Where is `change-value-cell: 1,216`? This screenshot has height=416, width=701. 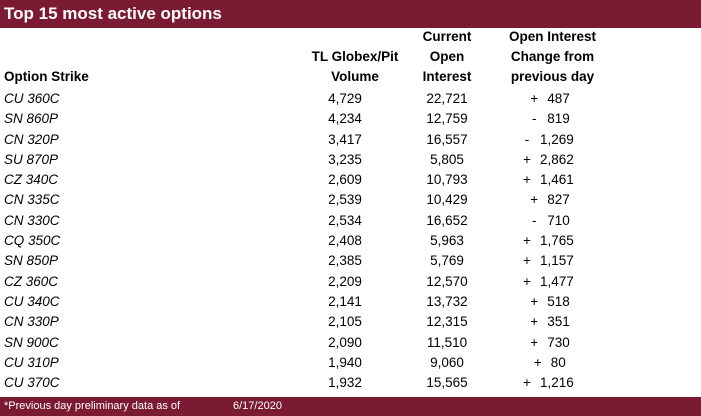
change-value-cell: 1,216 is located at coordinates (557, 383).